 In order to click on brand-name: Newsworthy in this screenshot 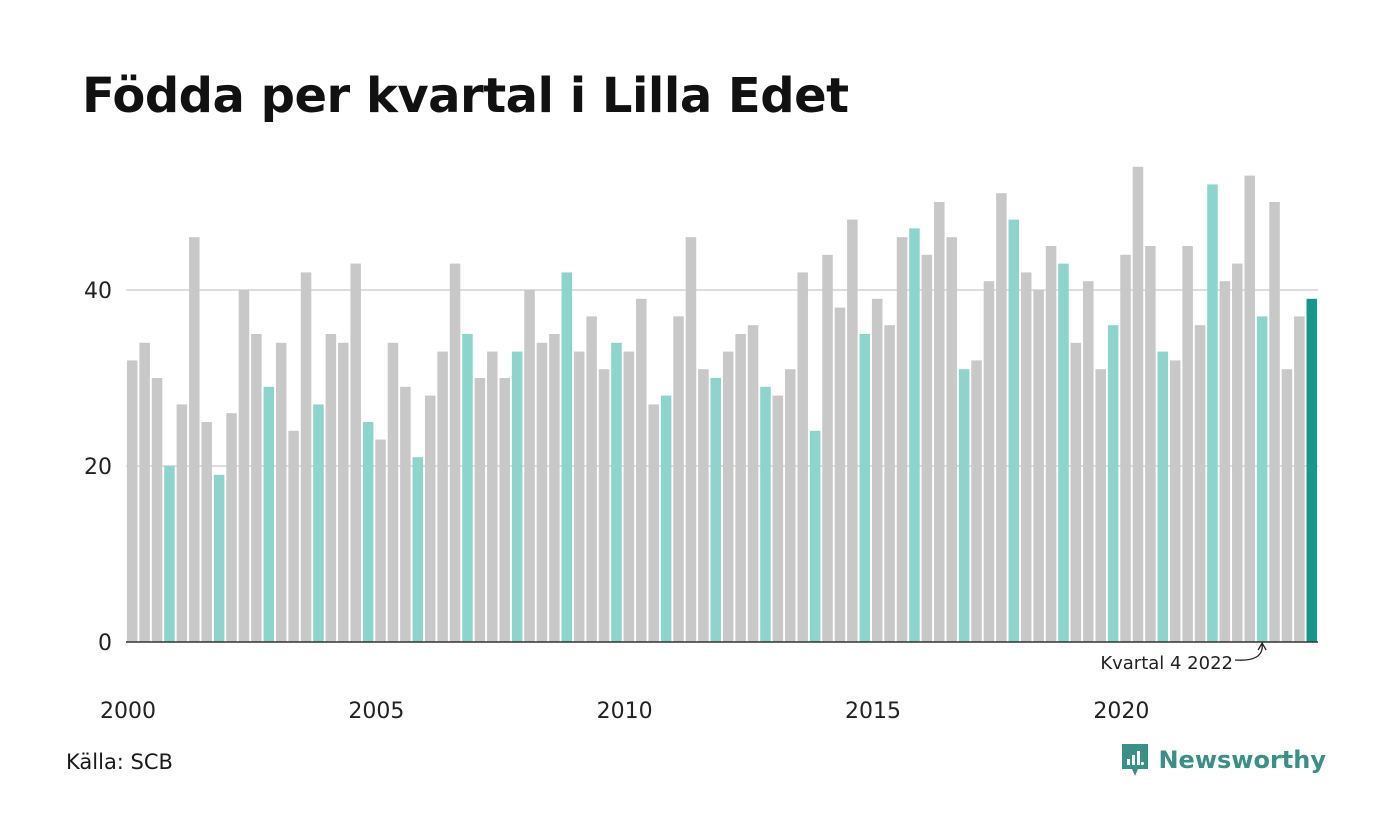, I will do `click(1242, 760)`.